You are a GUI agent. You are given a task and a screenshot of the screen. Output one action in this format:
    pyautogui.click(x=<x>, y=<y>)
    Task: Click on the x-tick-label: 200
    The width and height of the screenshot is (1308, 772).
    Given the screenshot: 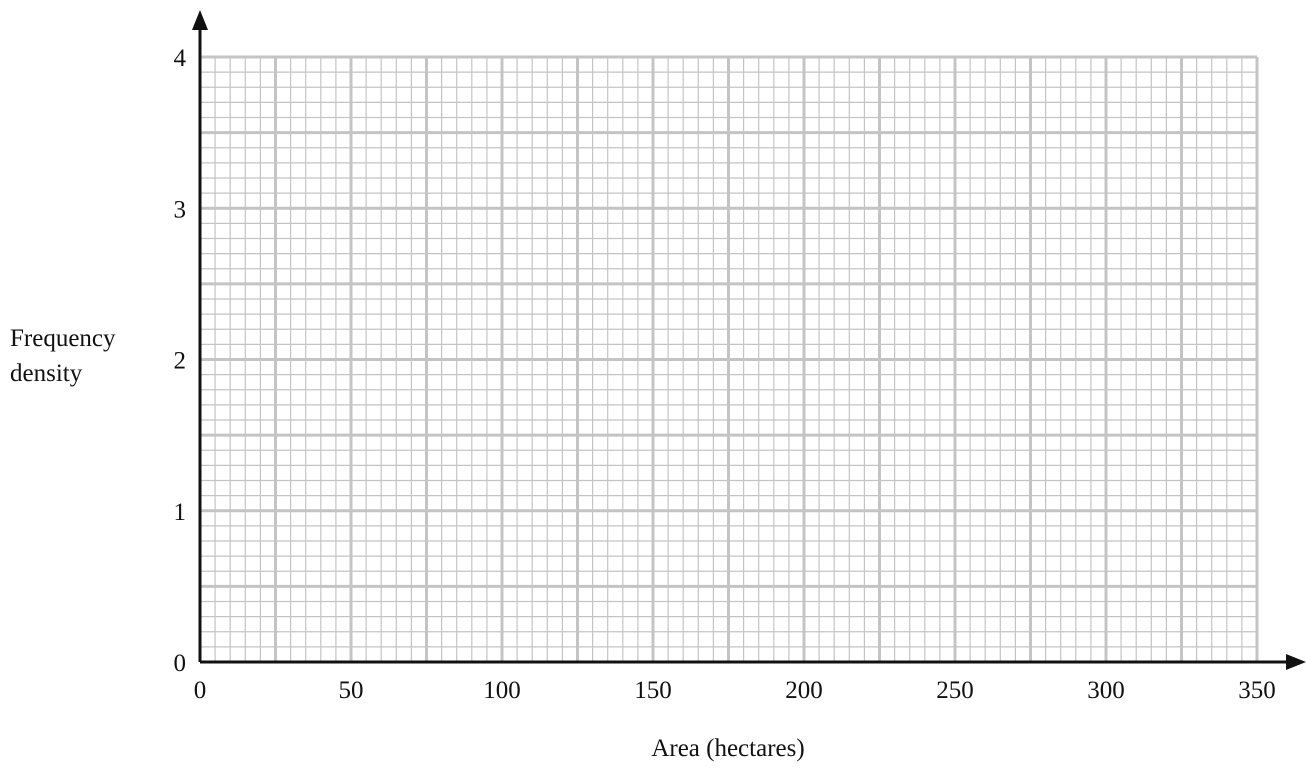 What is the action you would take?
    pyautogui.click(x=804, y=690)
    